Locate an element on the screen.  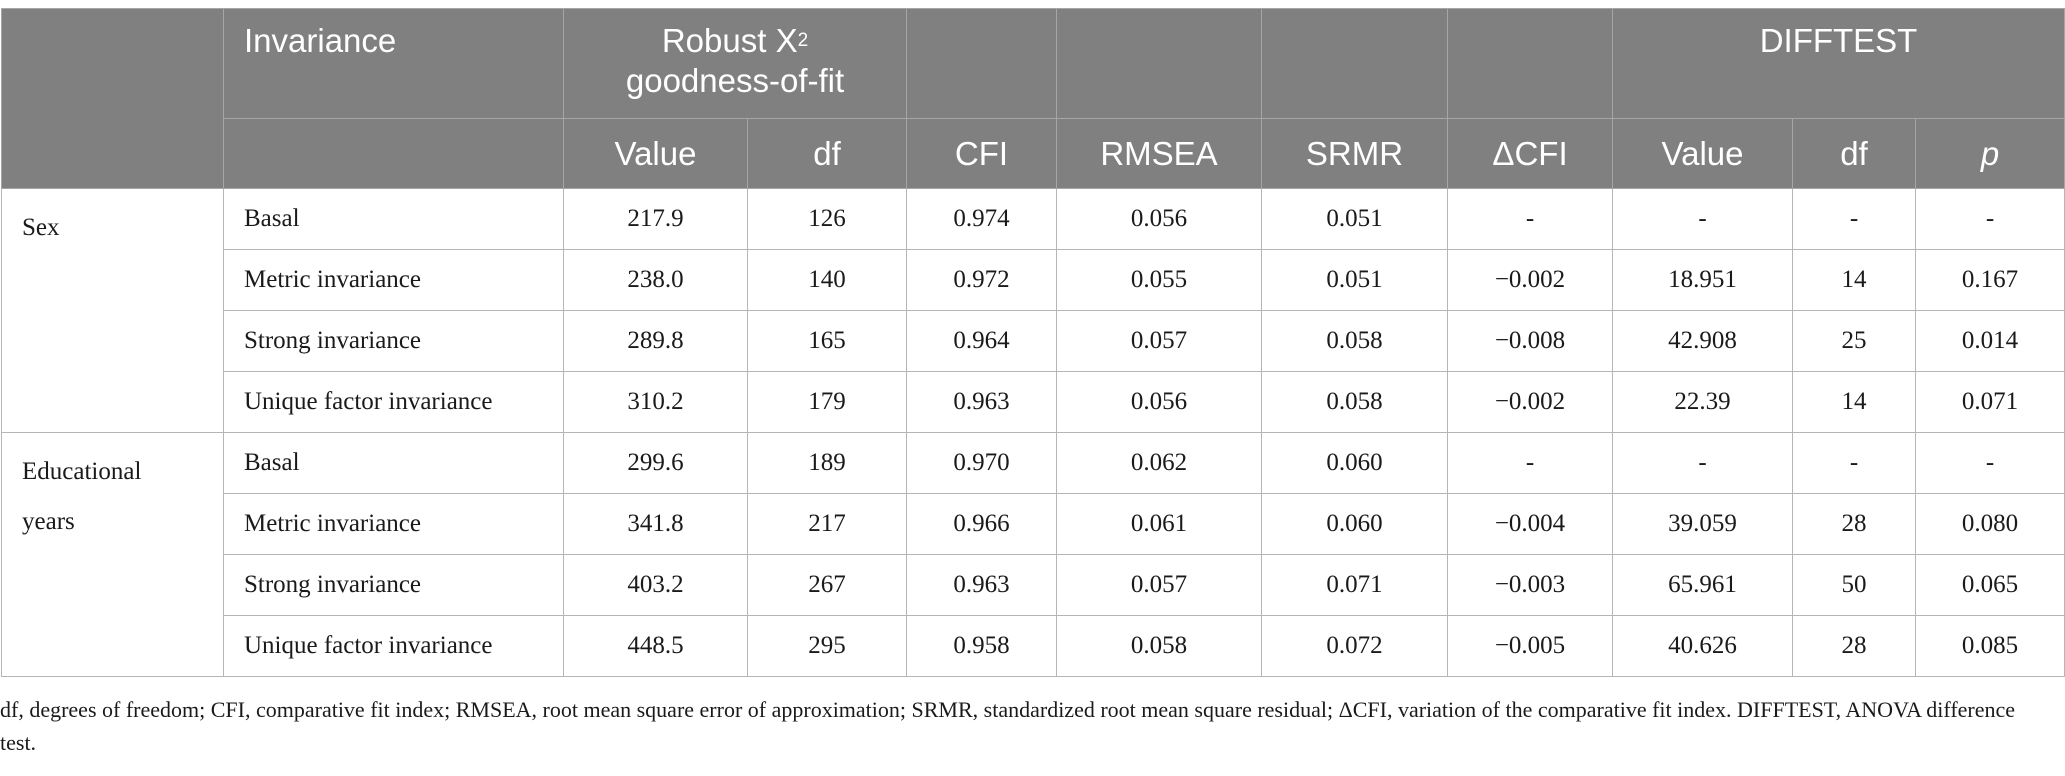
header-robust-chi-square: Robust X2 goodness-of-fit is located at coordinates (735, 63).